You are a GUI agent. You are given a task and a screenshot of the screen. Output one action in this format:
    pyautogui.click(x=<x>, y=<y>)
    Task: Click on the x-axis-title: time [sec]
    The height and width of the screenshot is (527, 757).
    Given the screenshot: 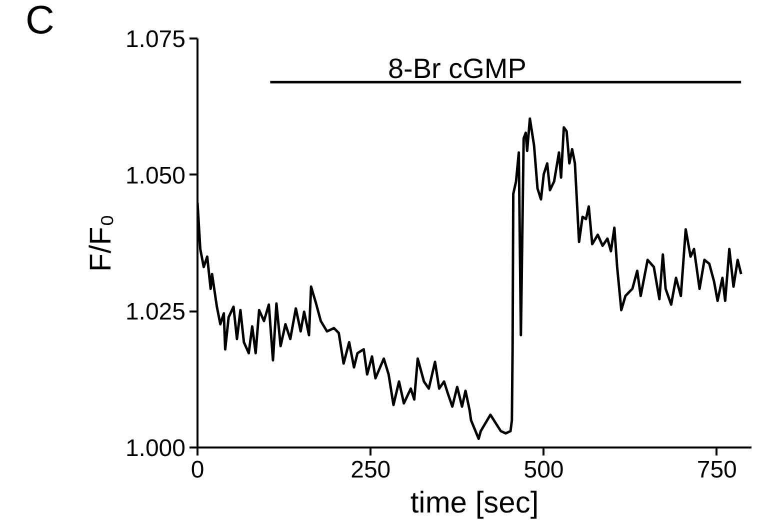 What is the action you would take?
    pyautogui.click(x=474, y=503)
    